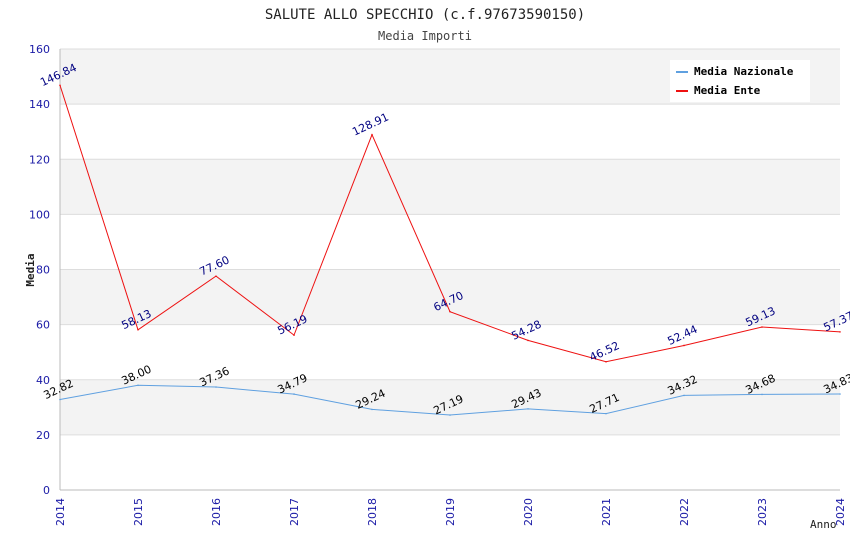  I want to click on y-tick-label: 20, so click(43, 435).